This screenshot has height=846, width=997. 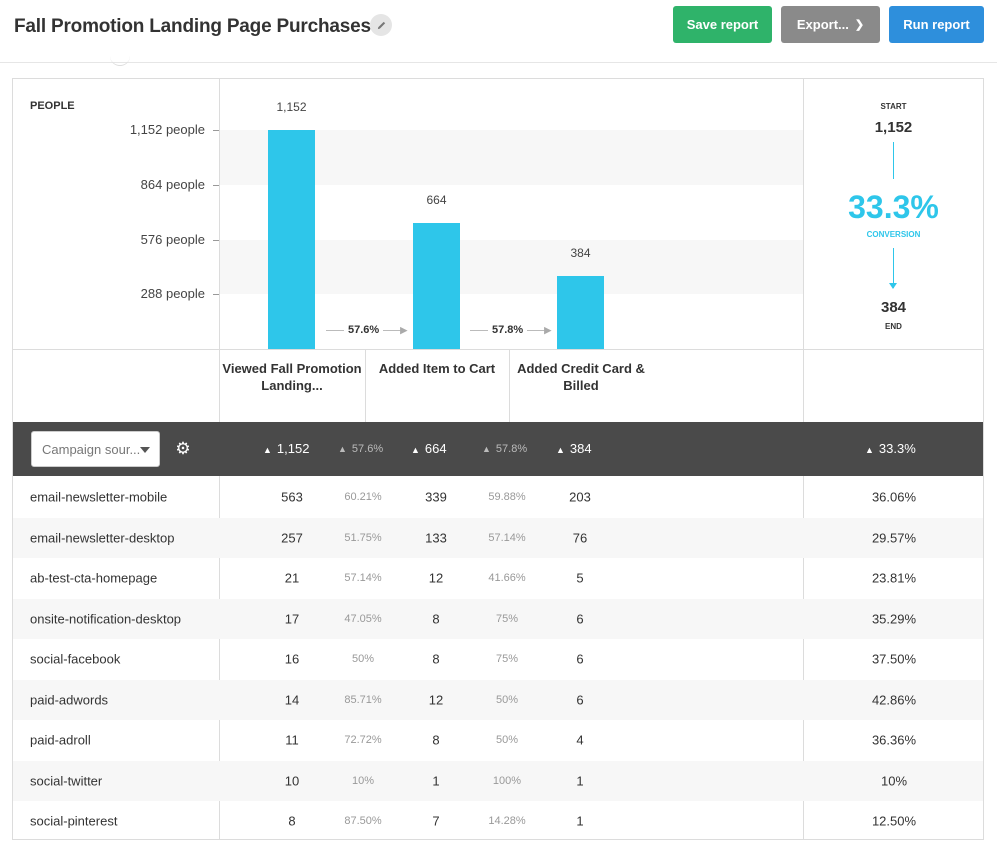 What do you see at coordinates (436, 821) in the screenshot?
I see `row-step2: 7` at bounding box center [436, 821].